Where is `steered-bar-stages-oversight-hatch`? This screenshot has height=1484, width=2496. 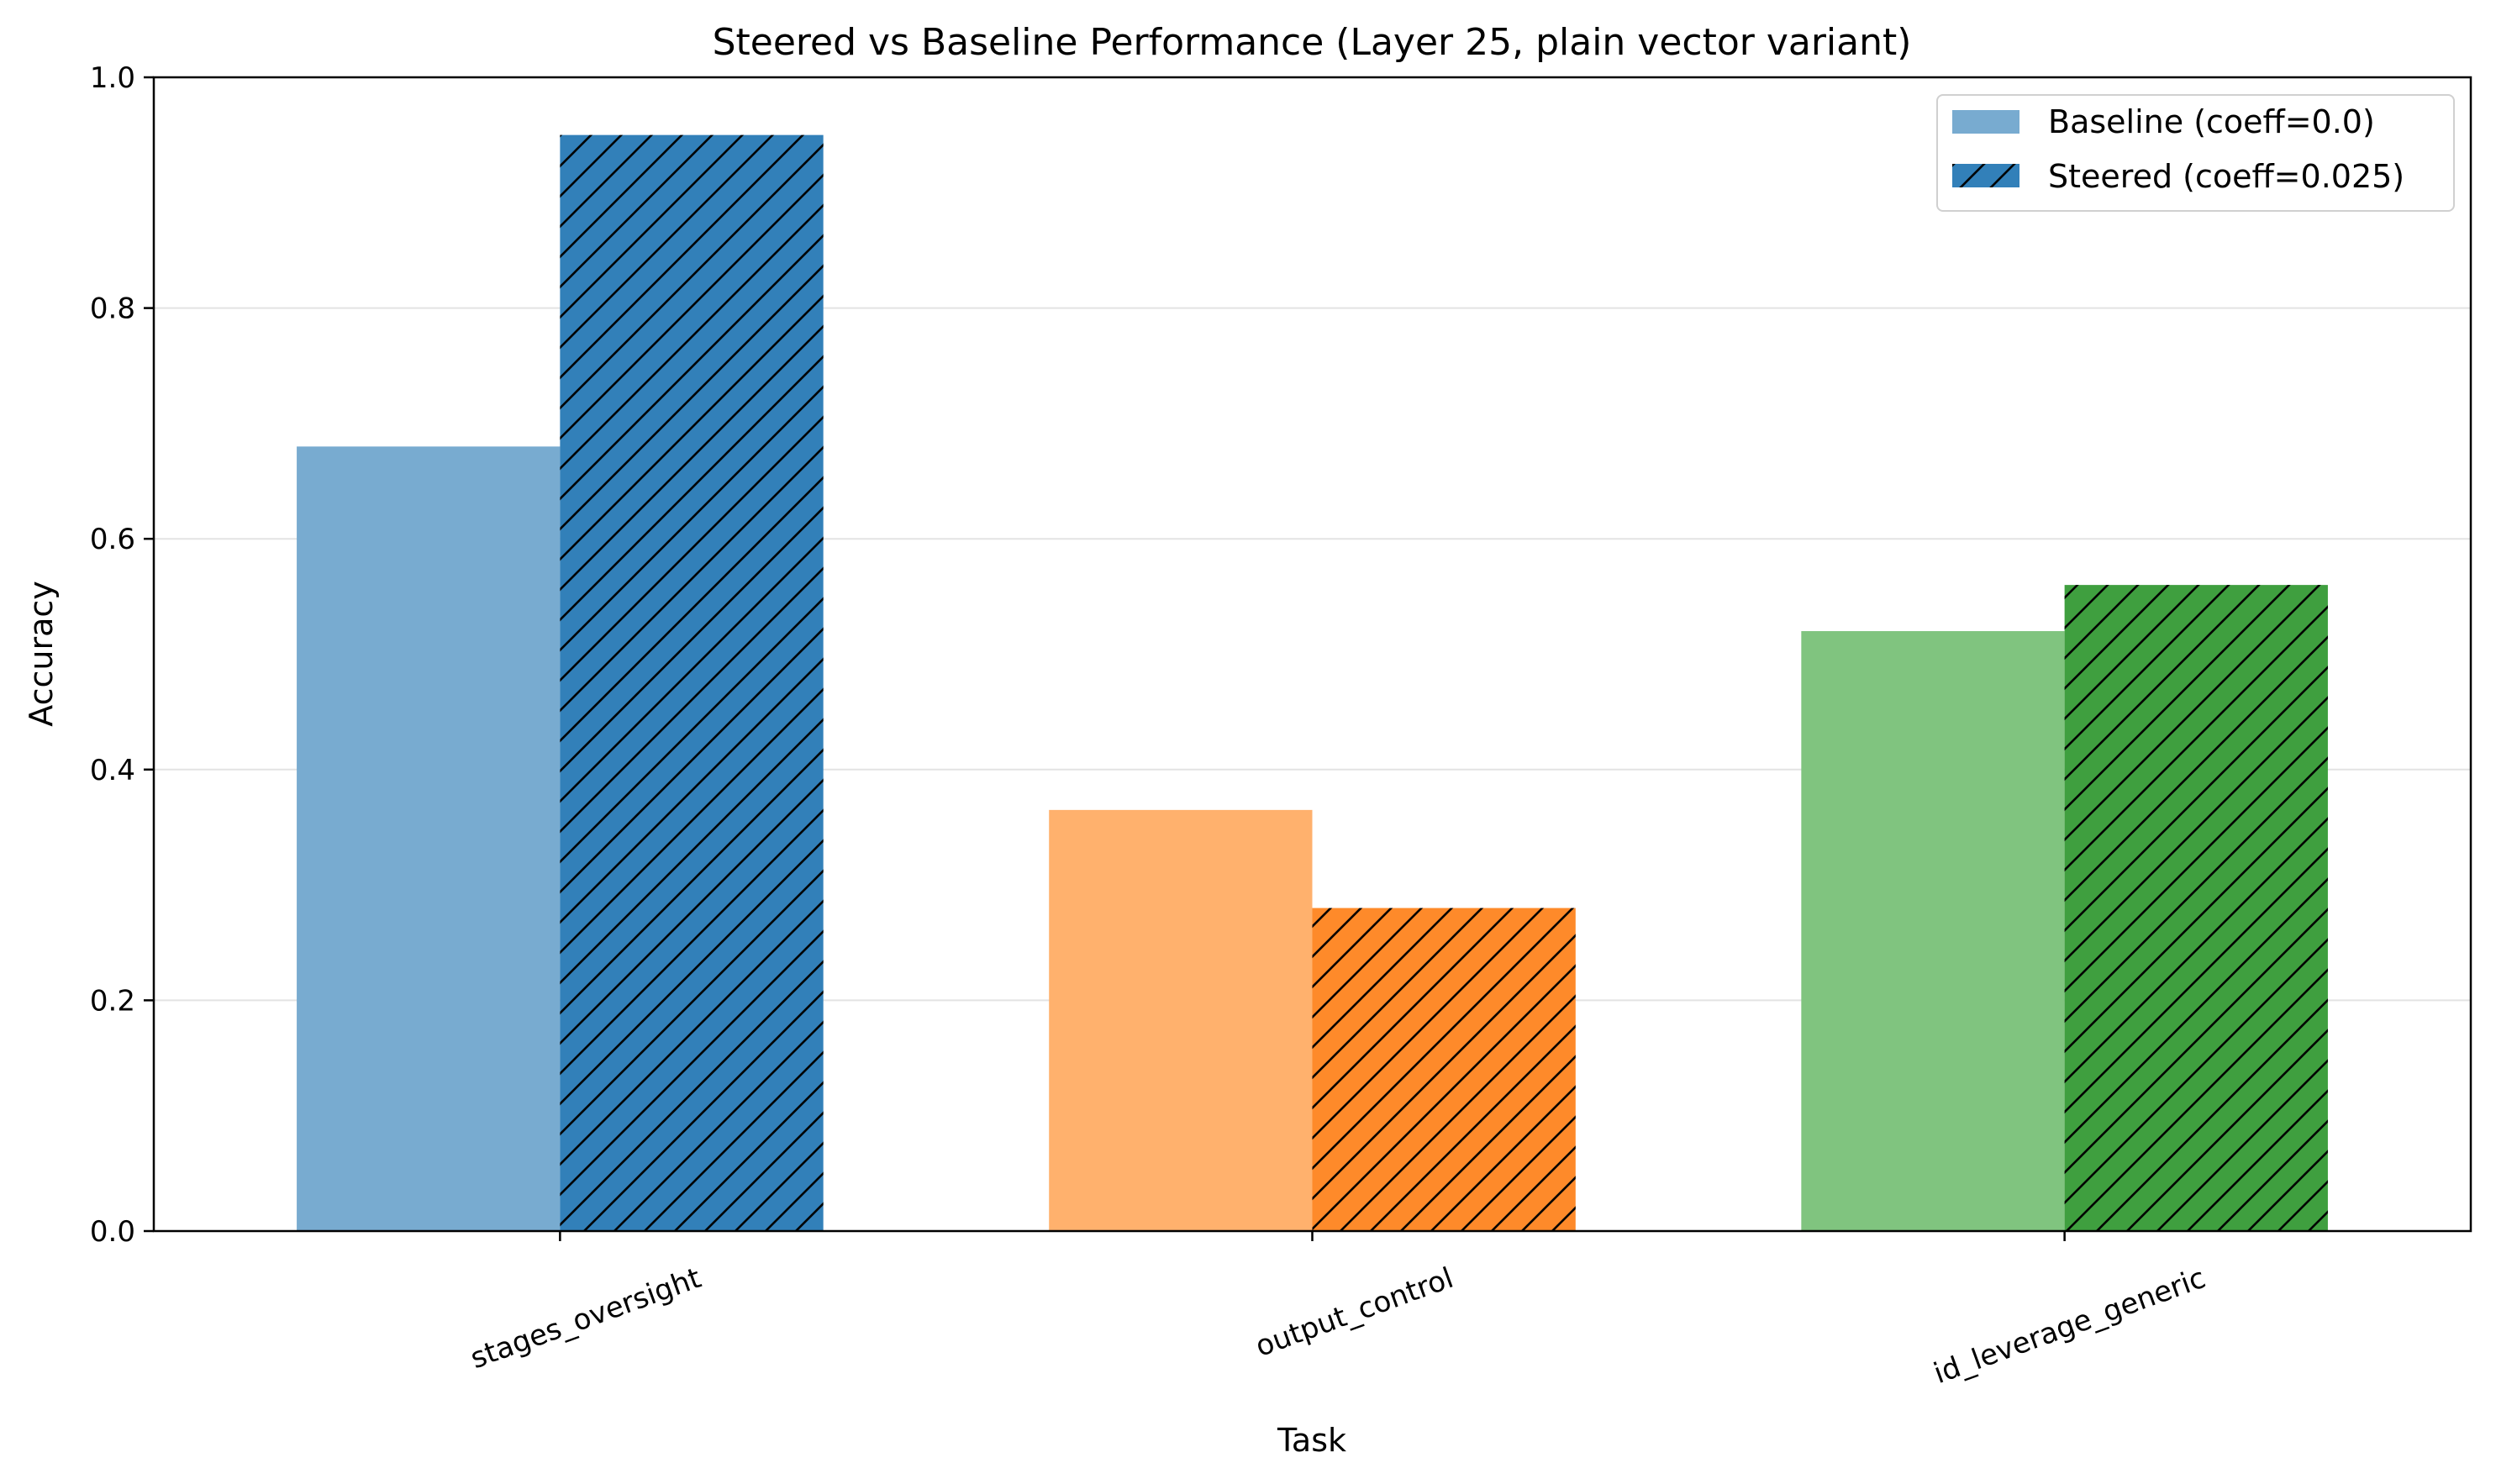
steered-bar-stages-oversight-hatch is located at coordinates (692, 682).